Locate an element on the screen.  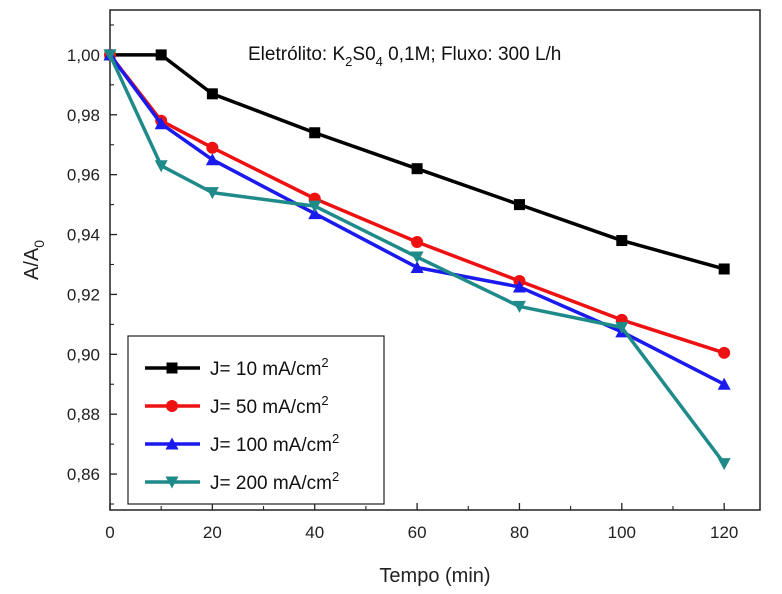
chart-annotation: Eletrólito: K2S04 0,1M; Fluxo: 300 L/h is located at coordinates (404, 56).